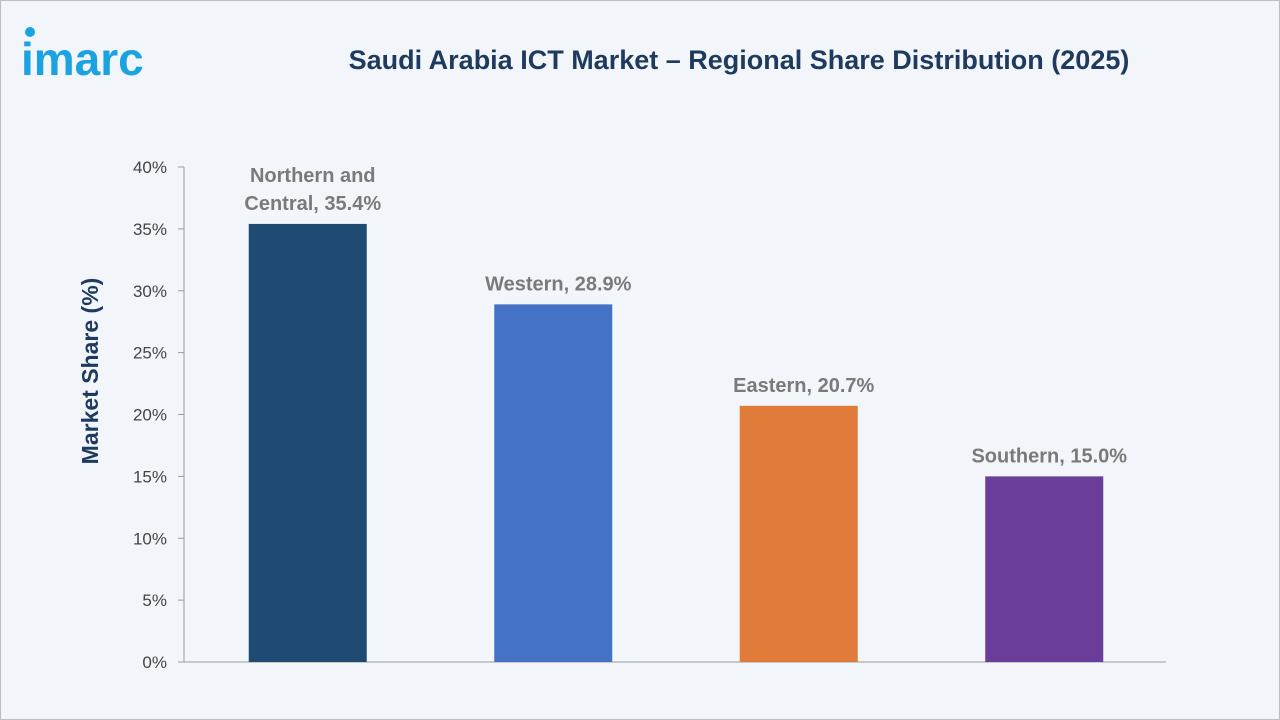  What do you see at coordinates (307, 443) in the screenshot?
I see `bar-northern-and-central` at bounding box center [307, 443].